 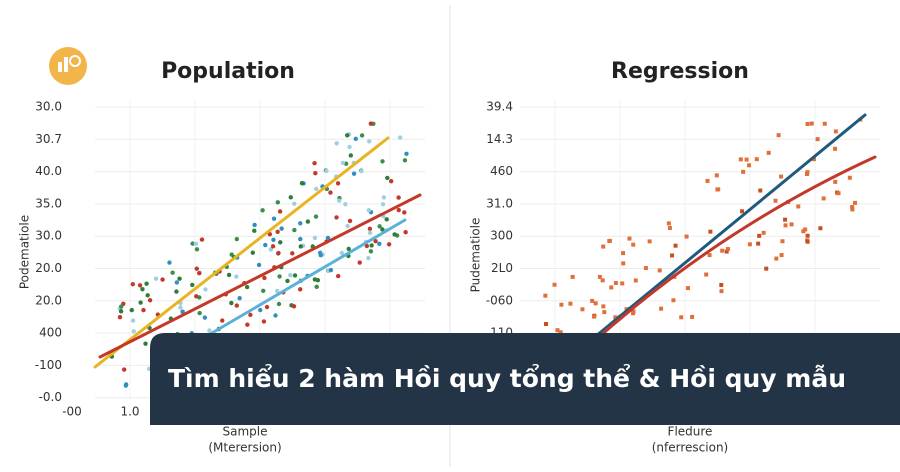 I want to click on y-tick-label: 20.0, so click(x=48, y=268).